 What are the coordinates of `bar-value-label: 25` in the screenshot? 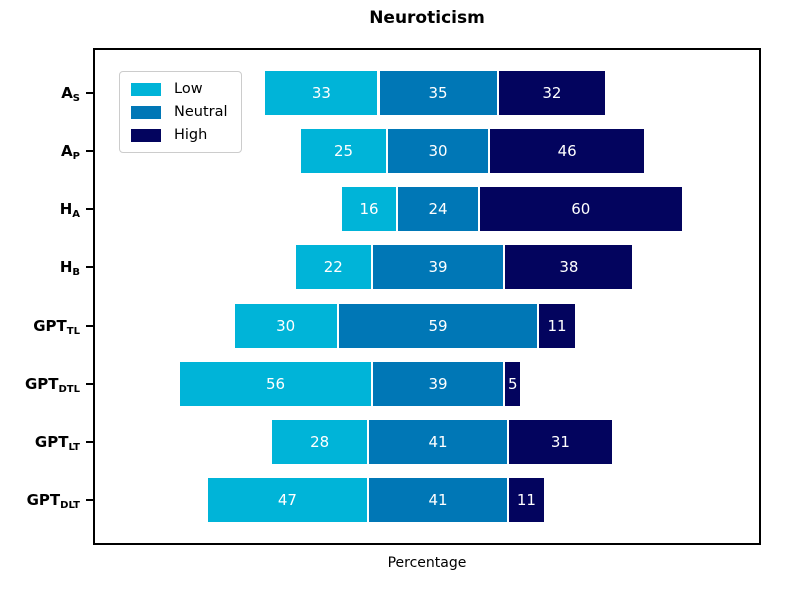 It's located at (343, 151).